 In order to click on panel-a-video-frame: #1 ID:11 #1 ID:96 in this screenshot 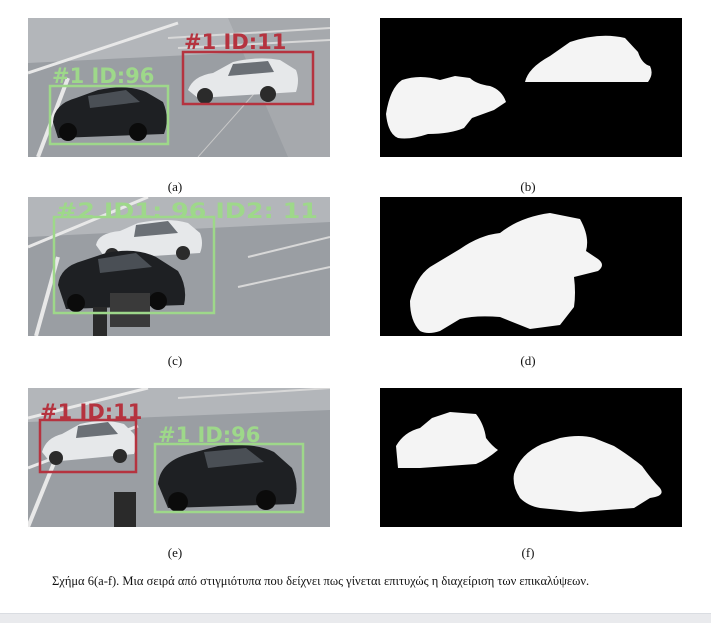, I will do `click(179, 87)`.